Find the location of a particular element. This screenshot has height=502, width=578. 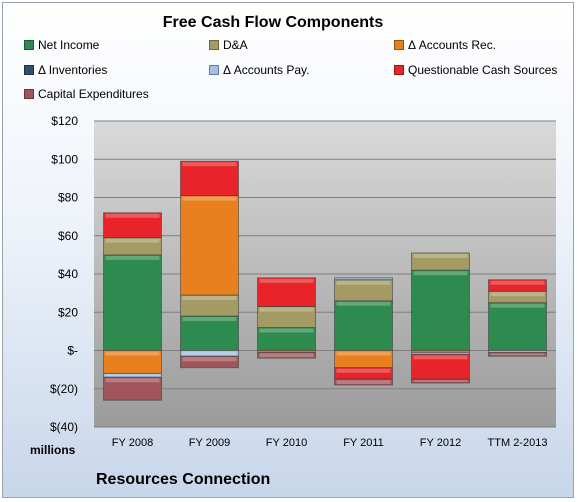

y-tick-label: $80 is located at coordinates (68, 198).